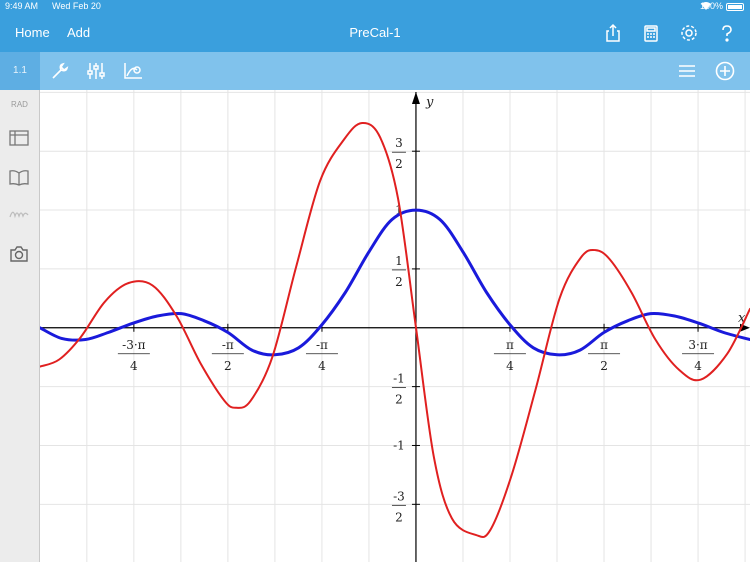  What do you see at coordinates (96, 71) in the screenshot?
I see `sliders-icon` at bounding box center [96, 71].